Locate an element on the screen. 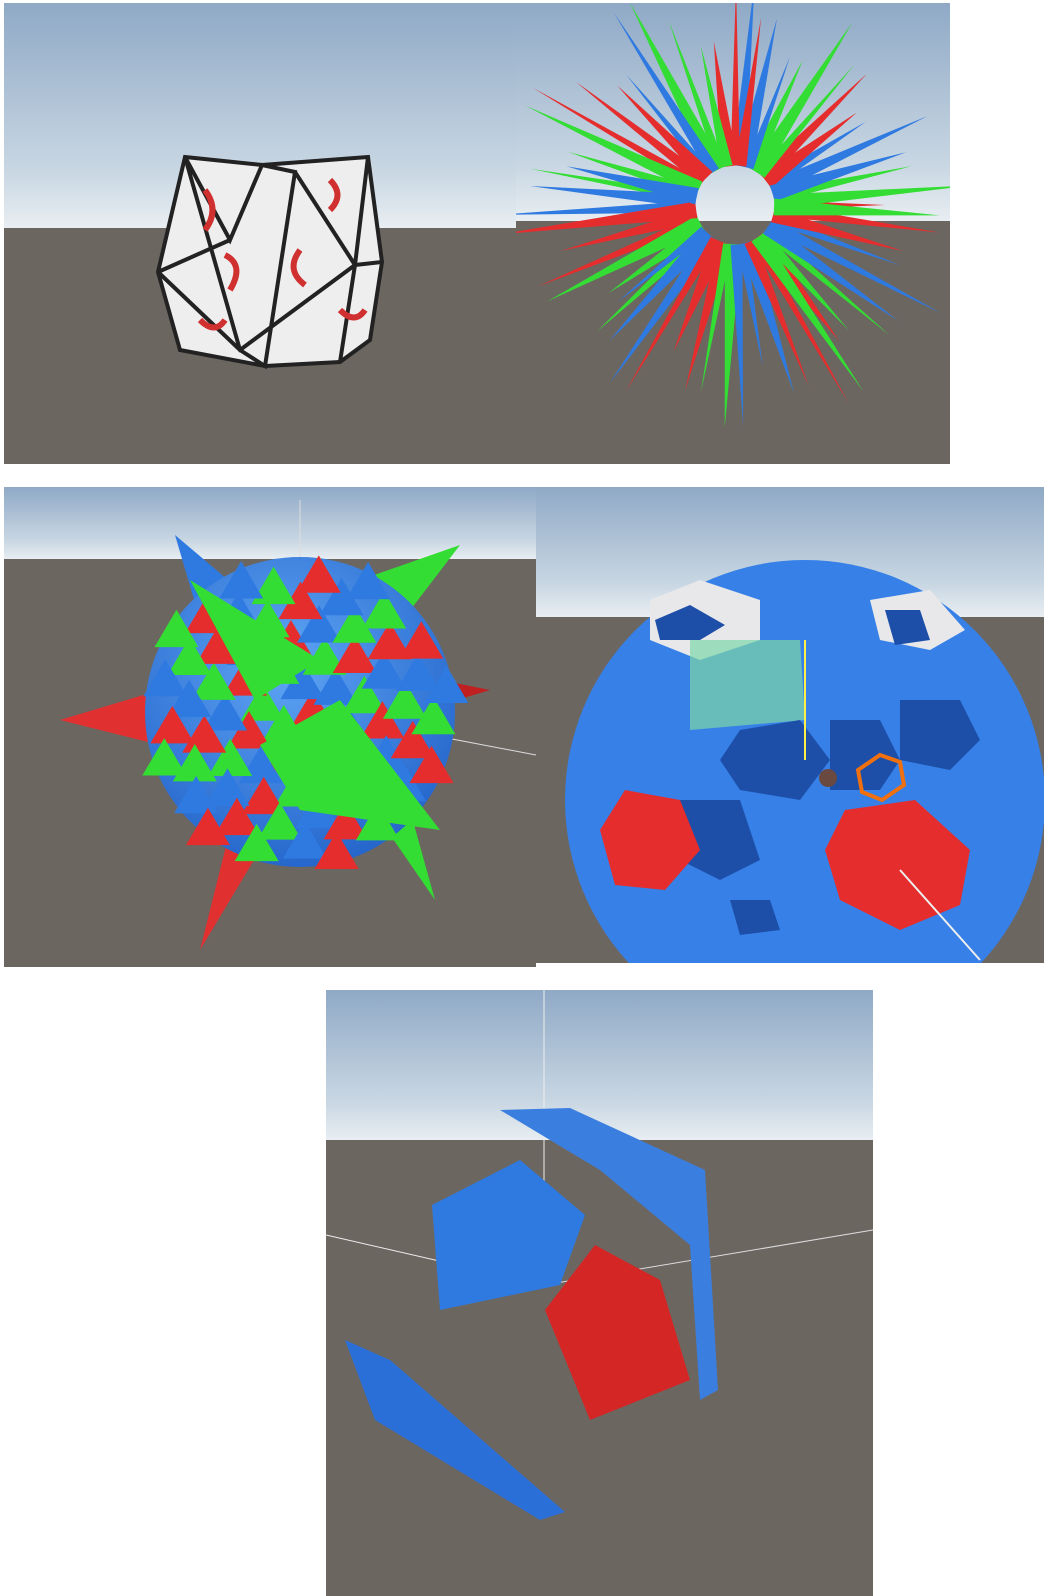 The image size is (1062, 1596). panel-icosahedron is located at coordinates (260, 233).